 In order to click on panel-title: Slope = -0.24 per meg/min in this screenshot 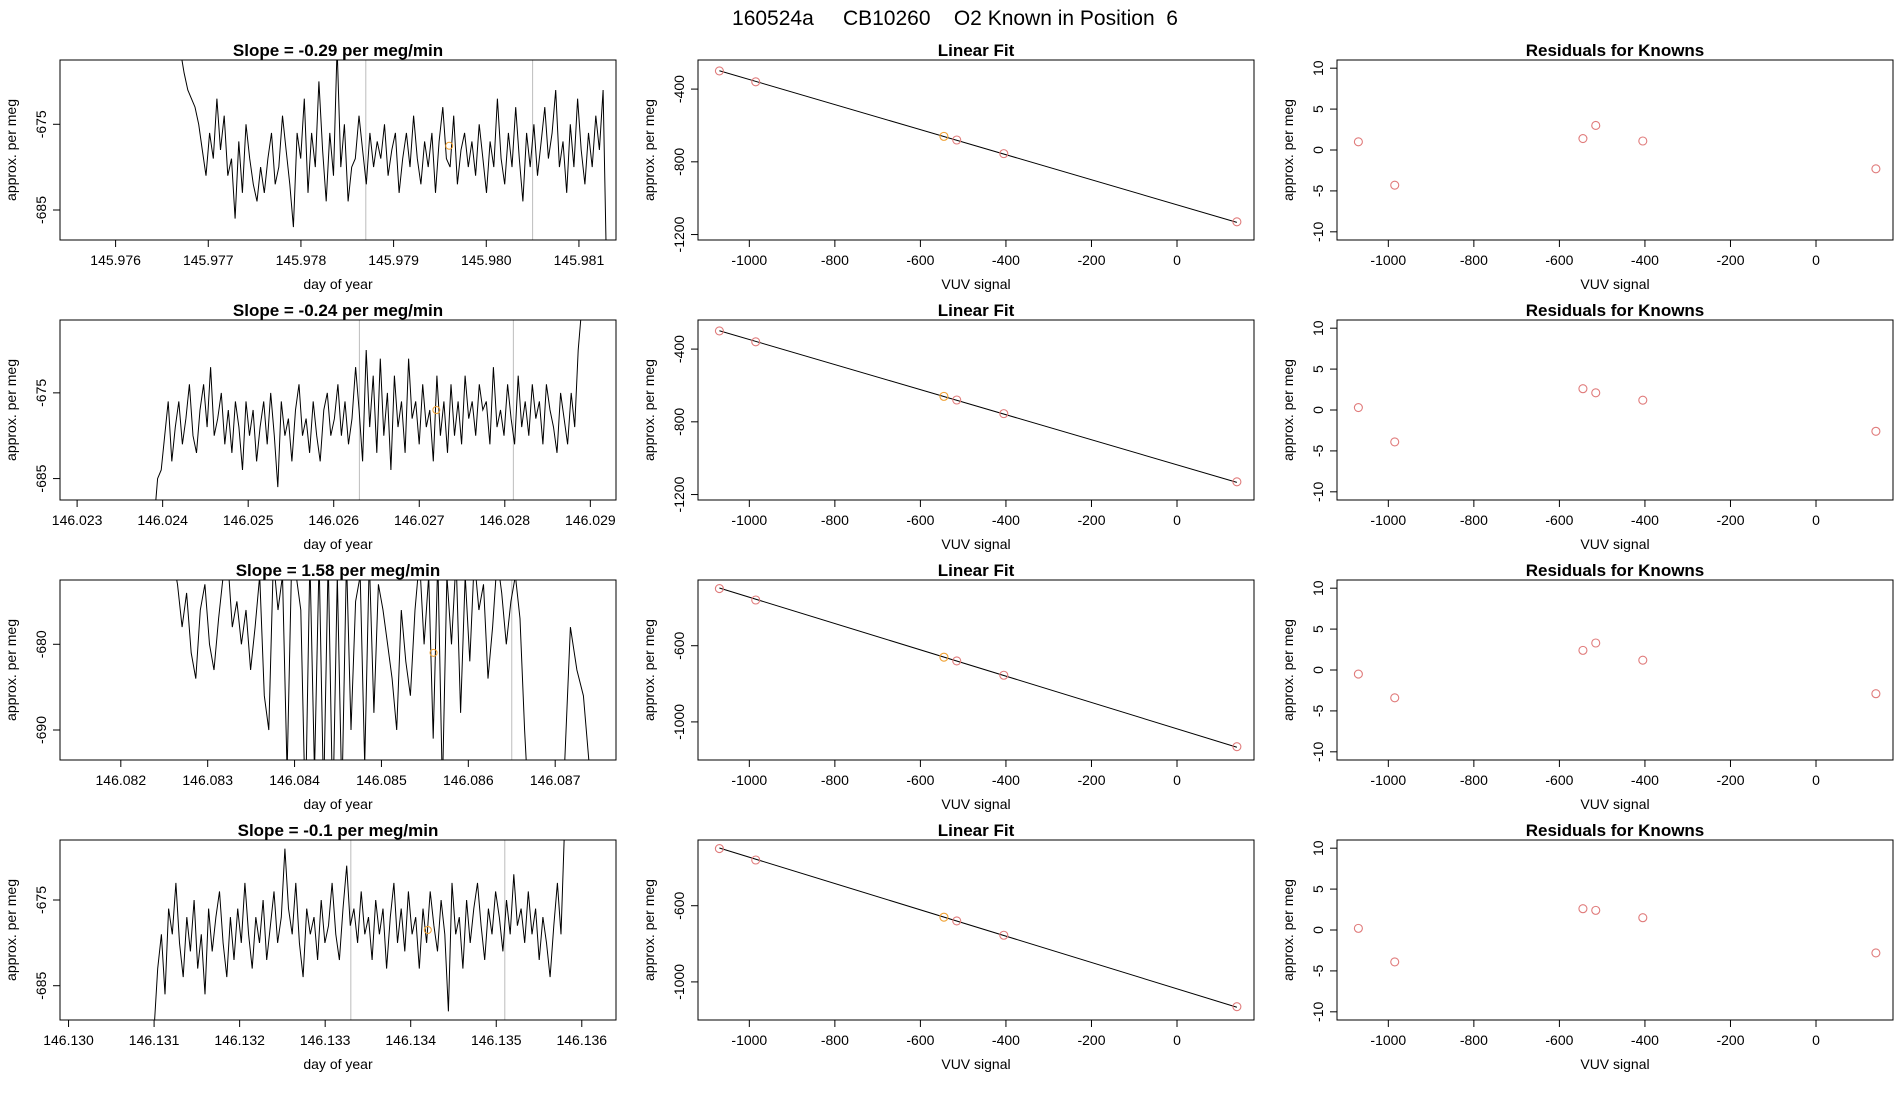, I will do `click(338, 310)`.